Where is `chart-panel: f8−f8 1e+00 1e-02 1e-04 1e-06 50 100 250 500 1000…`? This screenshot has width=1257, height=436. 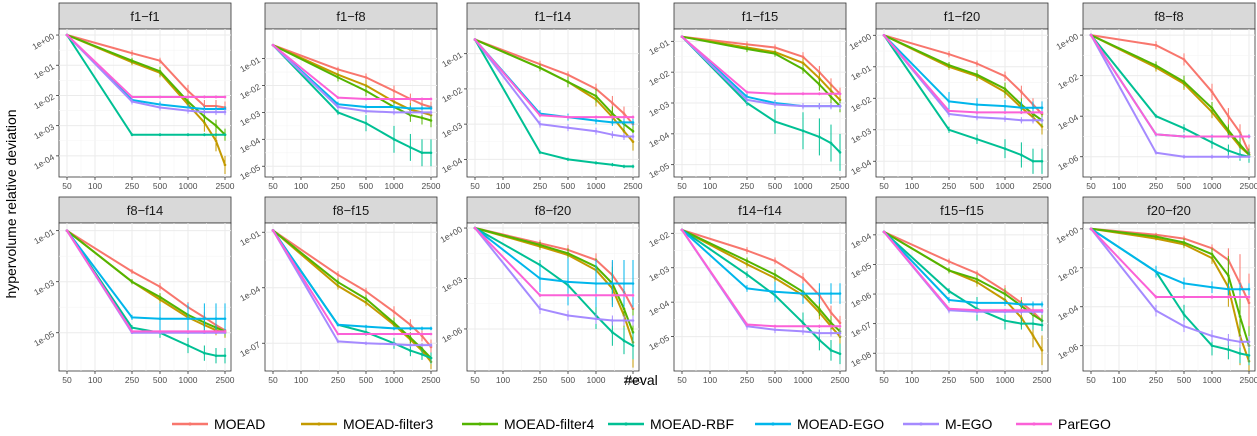
chart-panel: f8−f8 1e+00 1e-02 1e-04 1e-06 50 100 250 500 1000… is located at coordinates (1155, 96).